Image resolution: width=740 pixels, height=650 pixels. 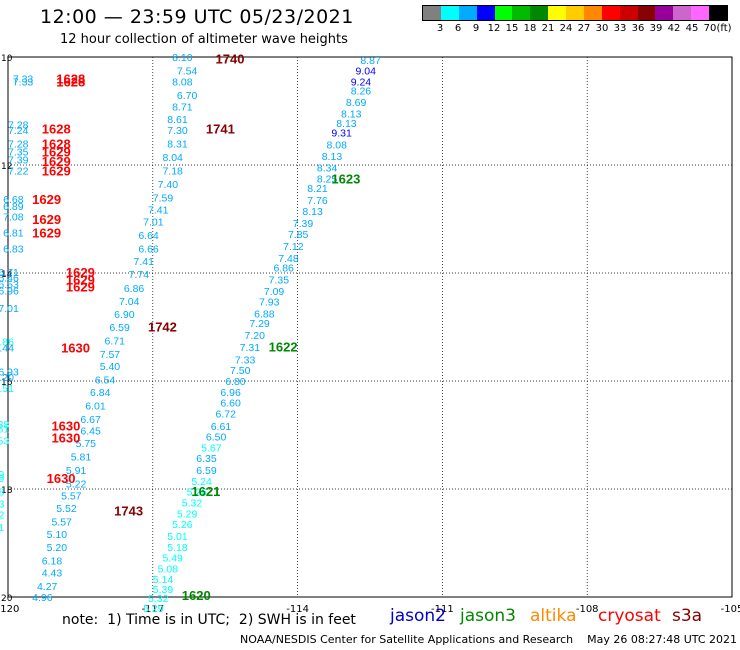 What do you see at coordinates (177, 144) in the screenshot?
I see `swh-value: 8.31` at bounding box center [177, 144].